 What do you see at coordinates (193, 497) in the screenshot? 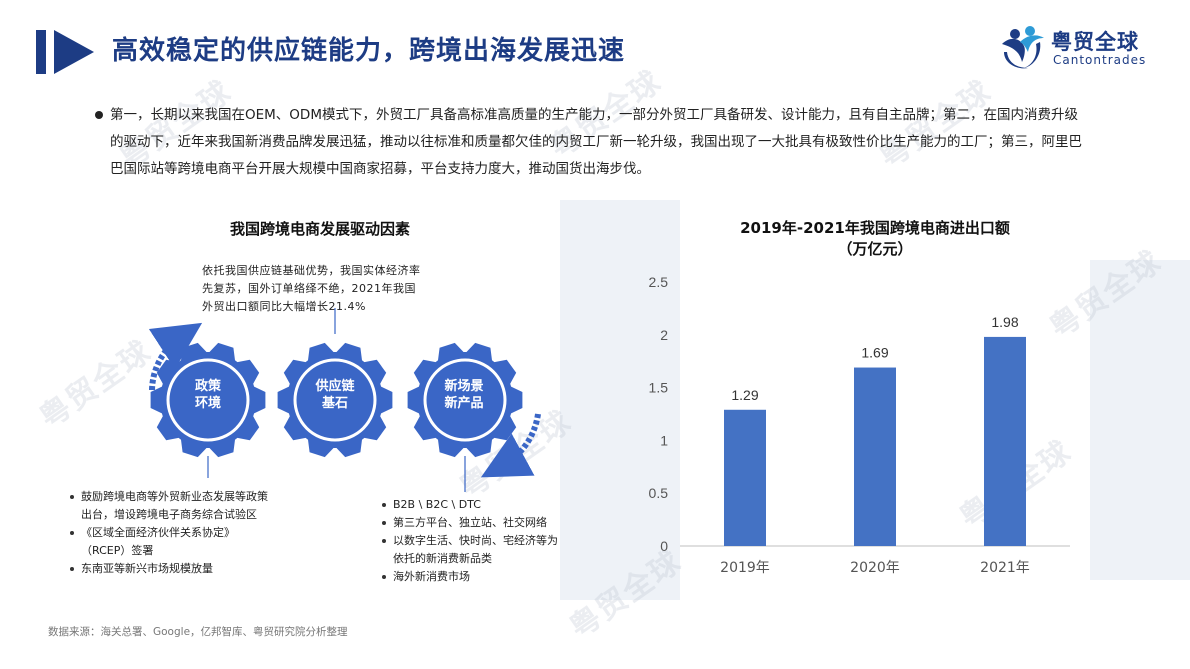
I see `list-item: 鼓励跨境电商等外贸新业态发展等政策` at bounding box center [193, 497].